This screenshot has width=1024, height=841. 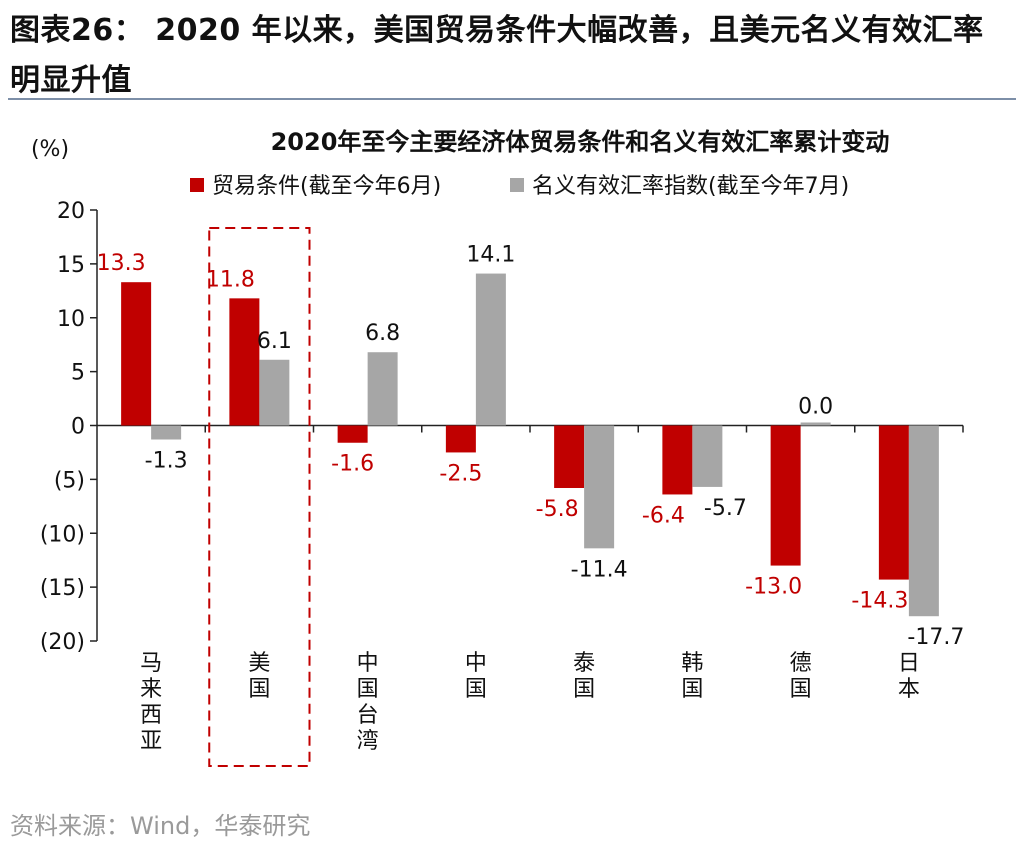 What do you see at coordinates (497, 55) in the screenshot?
I see `figure-title: 图表26： 2020 年以来，美国贸易条件大幅改善，且美元名义有效汇率明显升值` at bounding box center [497, 55].